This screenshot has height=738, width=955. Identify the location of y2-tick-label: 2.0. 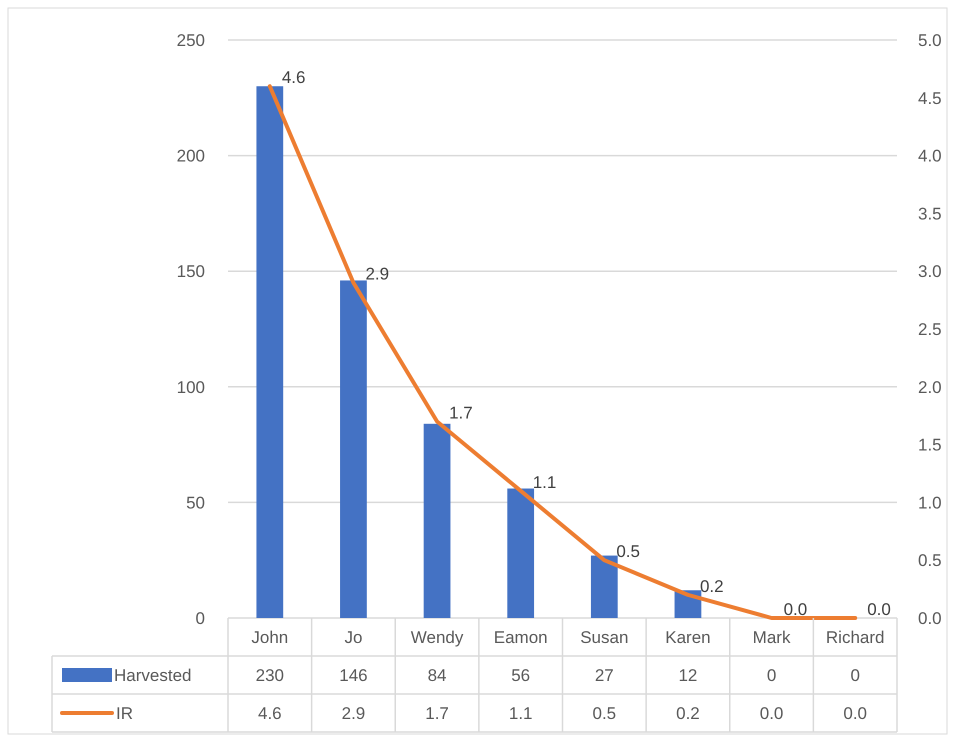
(930, 387).